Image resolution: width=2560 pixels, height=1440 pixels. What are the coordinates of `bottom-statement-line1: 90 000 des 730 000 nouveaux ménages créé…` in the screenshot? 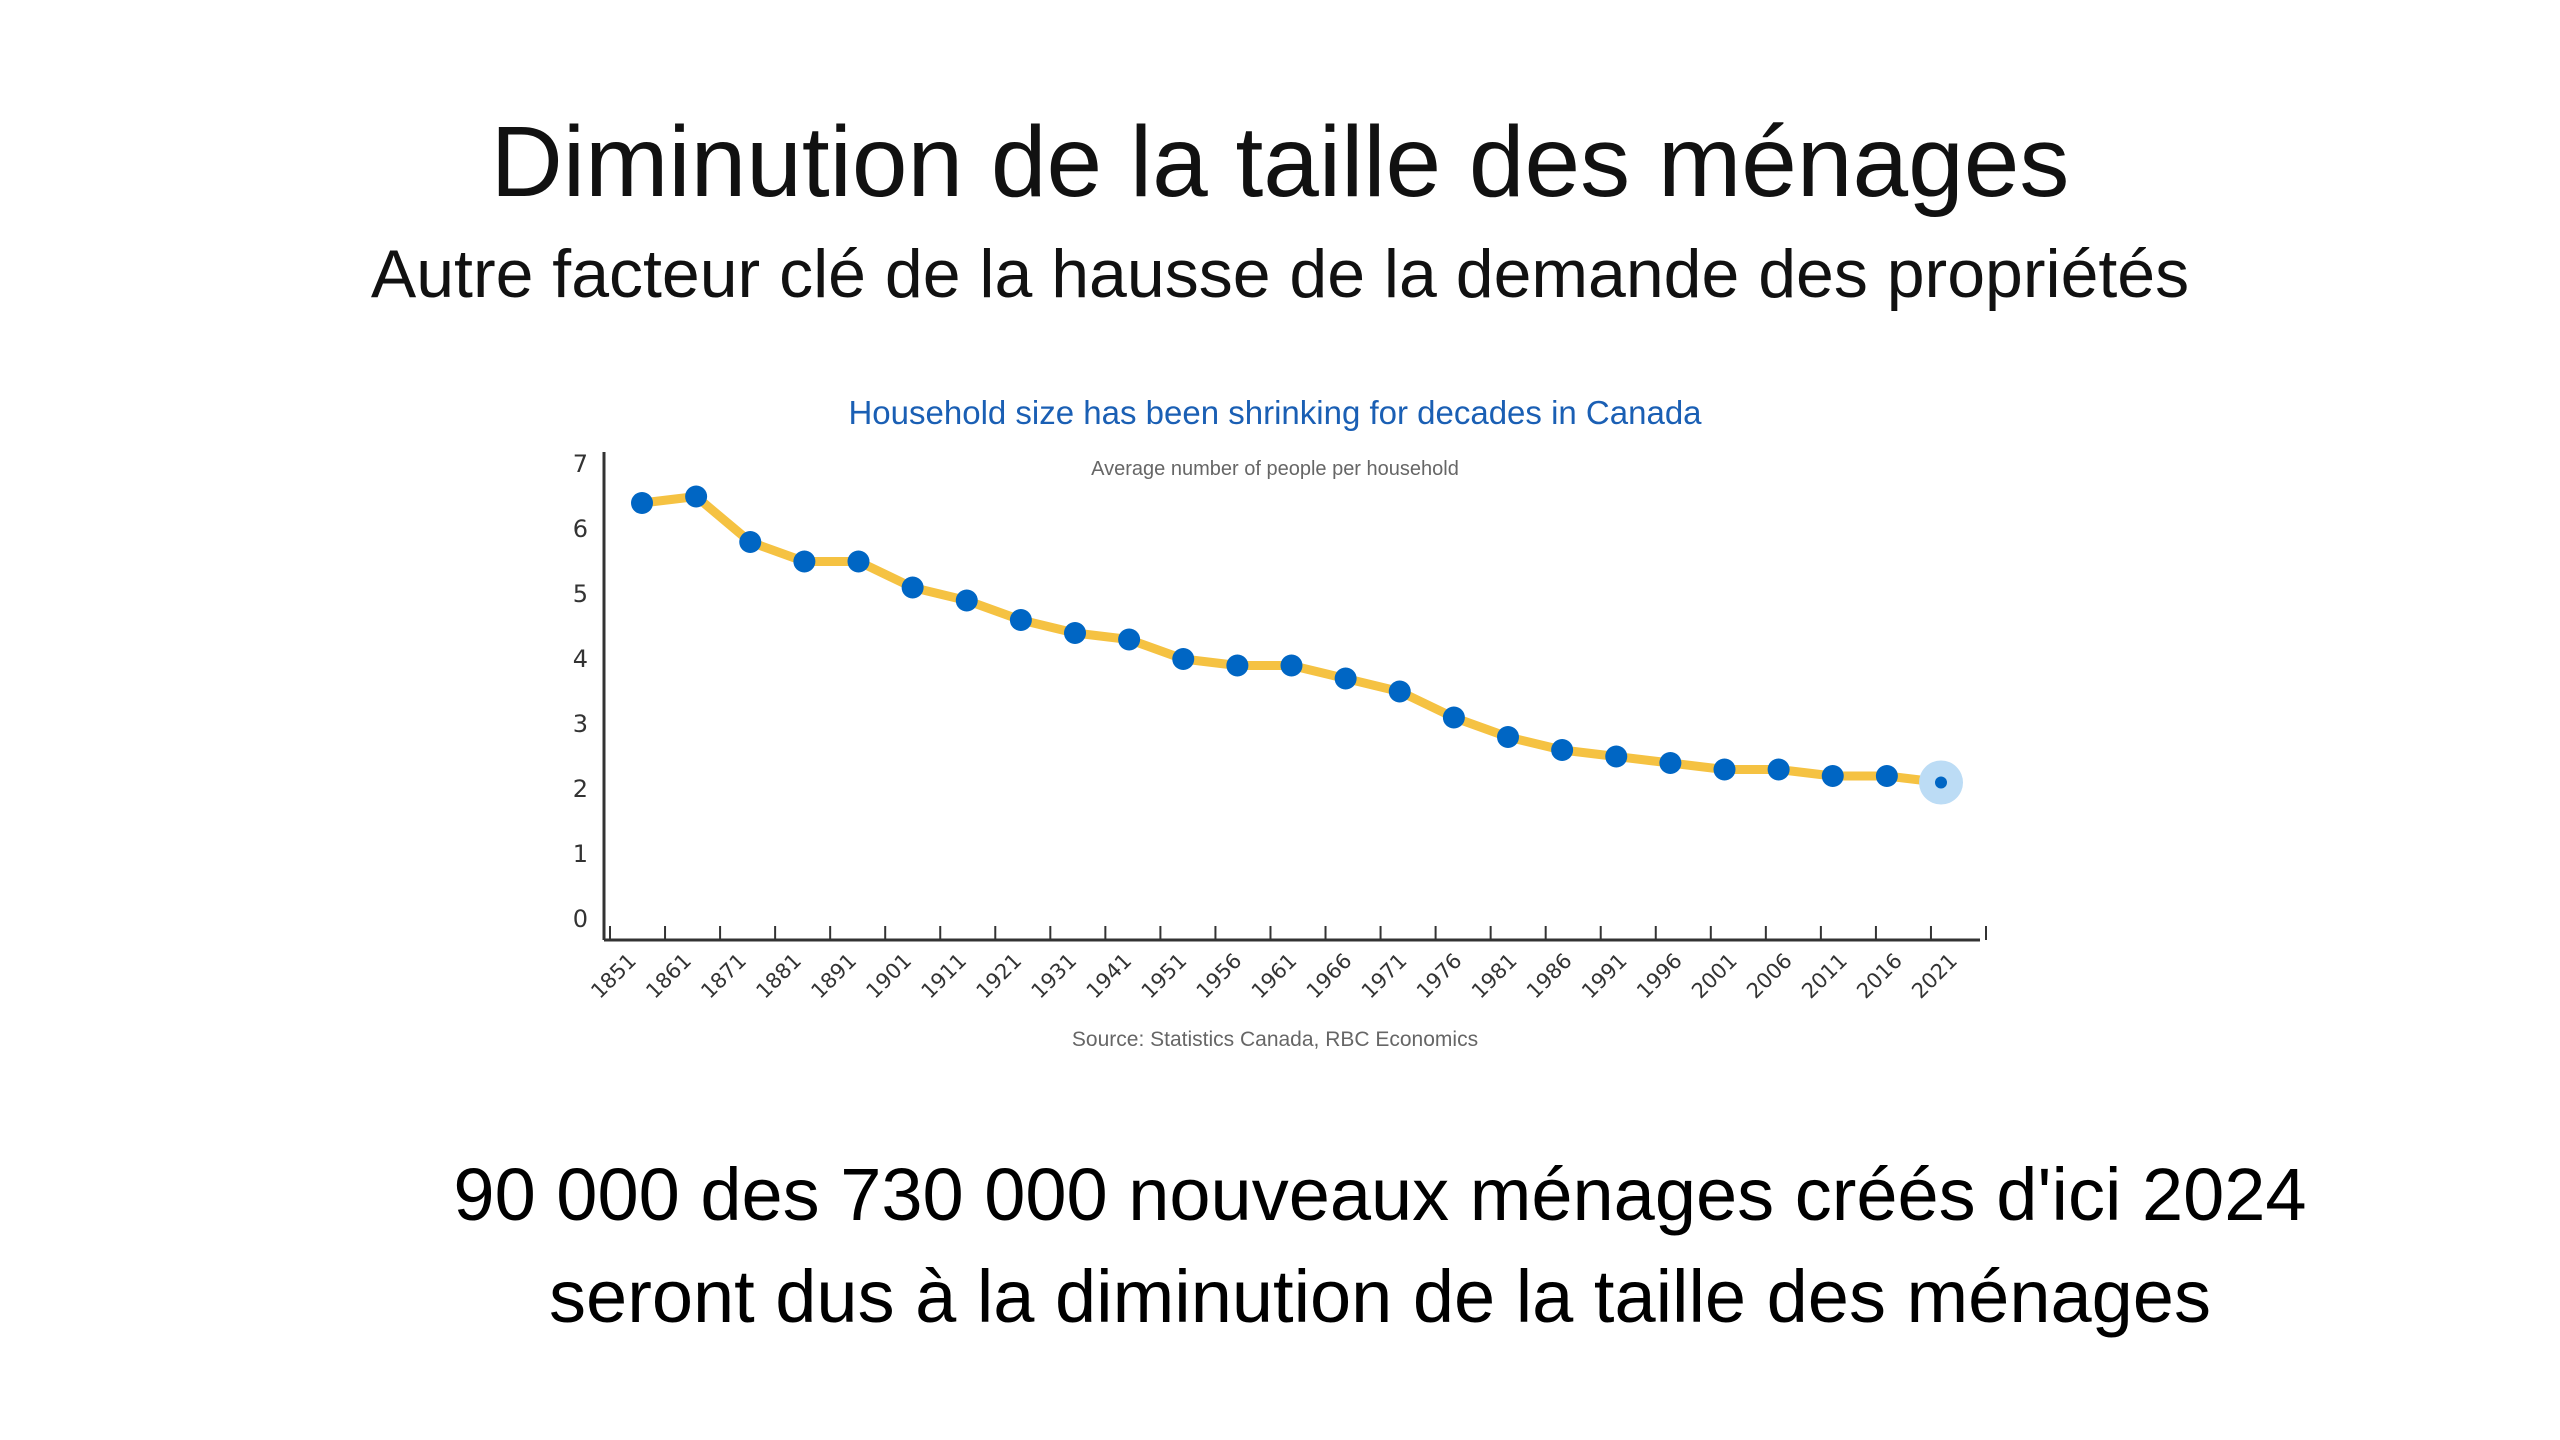 It's located at (1380, 1194).